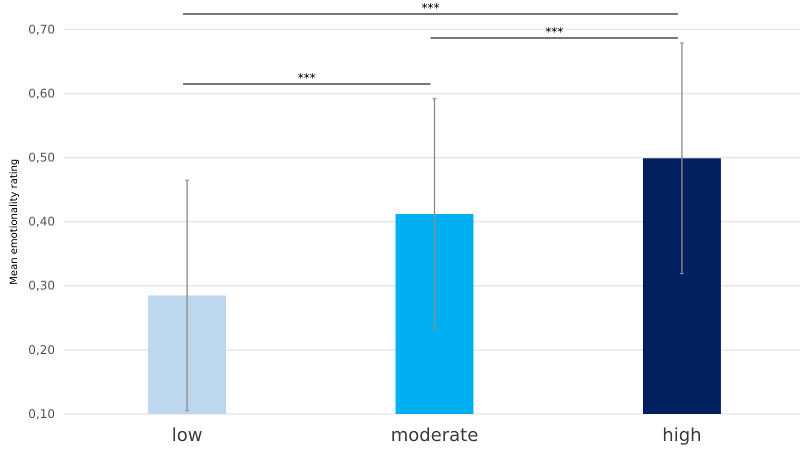 This screenshot has height=453, width=800. I want to click on y-axis-title: Mean emotionality rating, so click(14, 221).